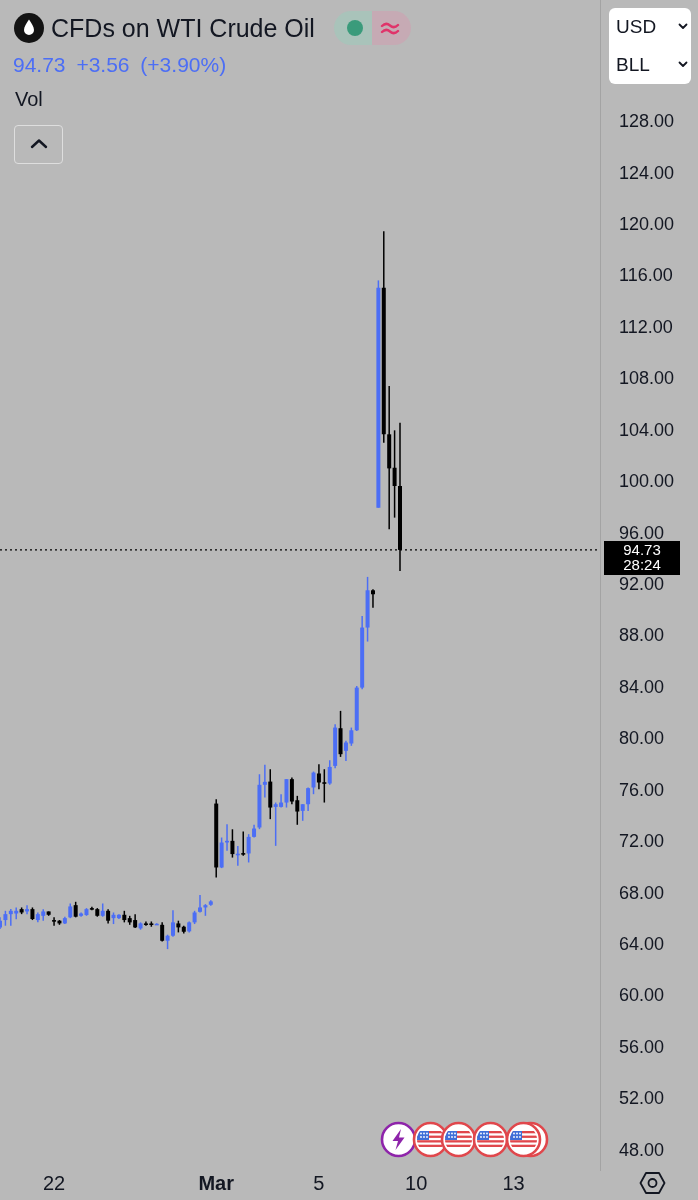 The width and height of the screenshot is (698, 1200). What do you see at coordinates (642, 565) in the screenshot?
I see `text: 28:24` at bounding box center [642, 565].